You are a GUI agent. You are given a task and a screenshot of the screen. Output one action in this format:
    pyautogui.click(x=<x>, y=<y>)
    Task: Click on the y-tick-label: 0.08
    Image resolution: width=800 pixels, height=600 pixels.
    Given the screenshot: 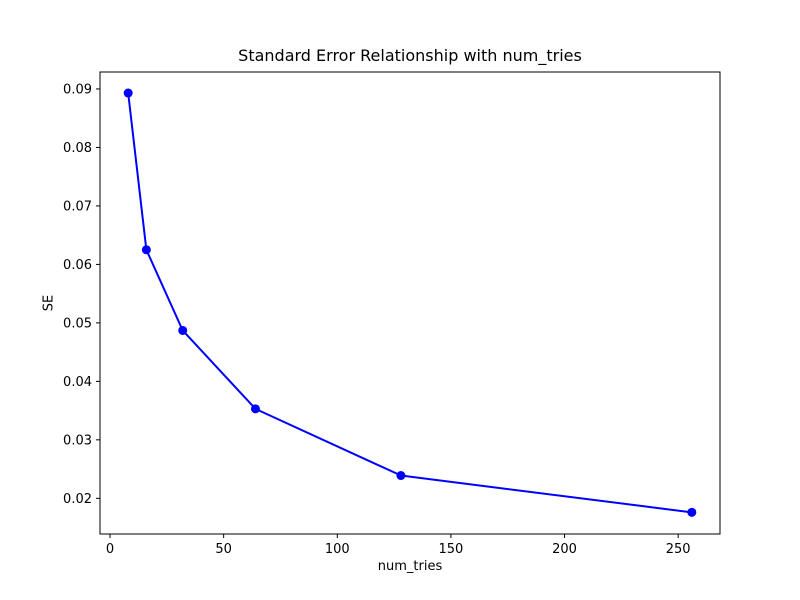 What is the action you would take?
    pyautogui.click(x=77, y=148)
    